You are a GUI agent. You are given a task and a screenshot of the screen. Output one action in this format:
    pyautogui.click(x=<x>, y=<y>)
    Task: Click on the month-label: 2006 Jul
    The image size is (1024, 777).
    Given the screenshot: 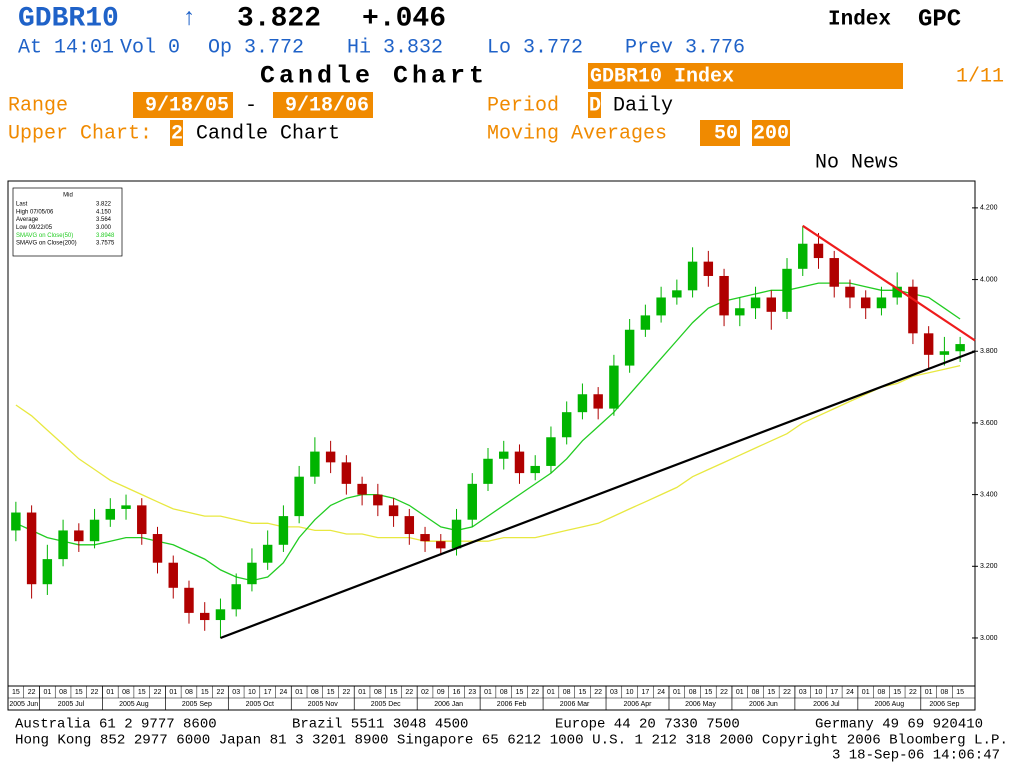 What is the action you would take?
    pyautogui.click(x=826, y=704)
    